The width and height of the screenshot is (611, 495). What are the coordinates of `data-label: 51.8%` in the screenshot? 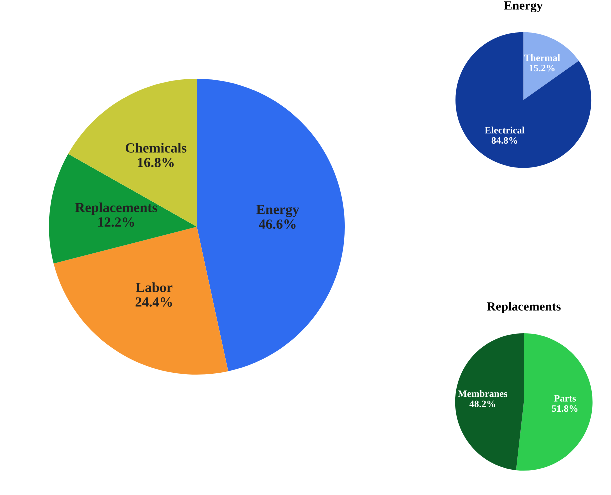 It's located at (565, 408).